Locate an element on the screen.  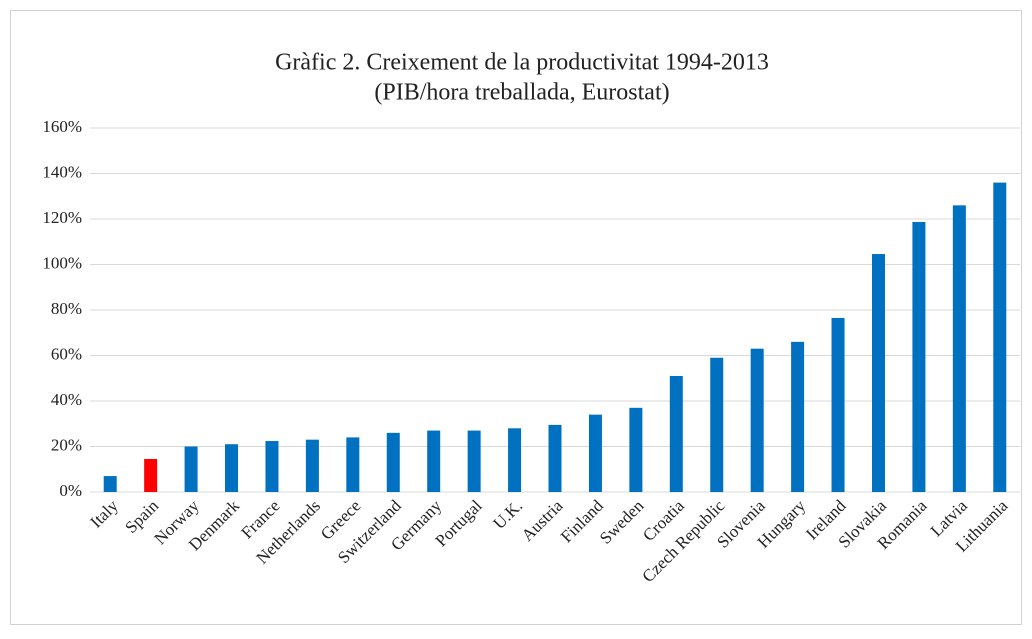
y-tick-label: 40% is located at coordinates (66, 399).